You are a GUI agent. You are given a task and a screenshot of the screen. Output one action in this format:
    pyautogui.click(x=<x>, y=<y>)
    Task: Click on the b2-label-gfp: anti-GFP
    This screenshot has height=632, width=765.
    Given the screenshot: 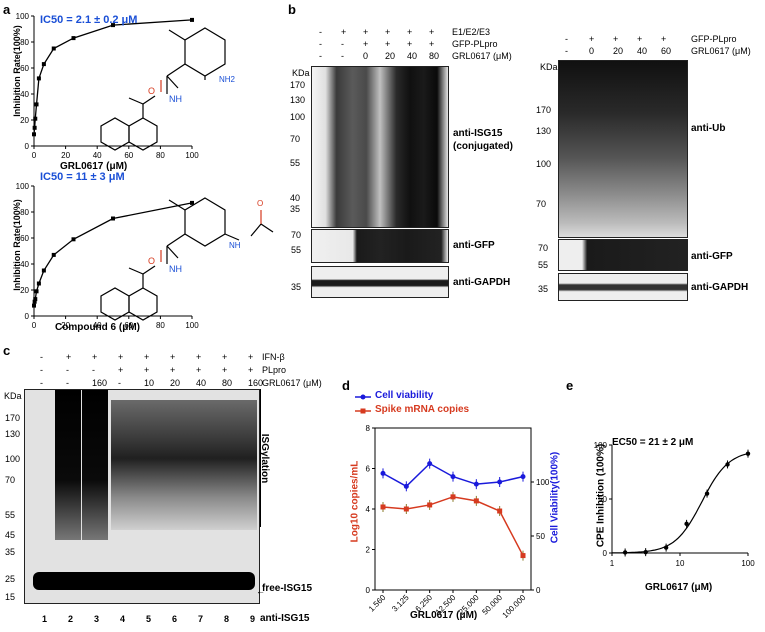 What is the action you would take?
    pyautogui.click(x=712, y=256)
    